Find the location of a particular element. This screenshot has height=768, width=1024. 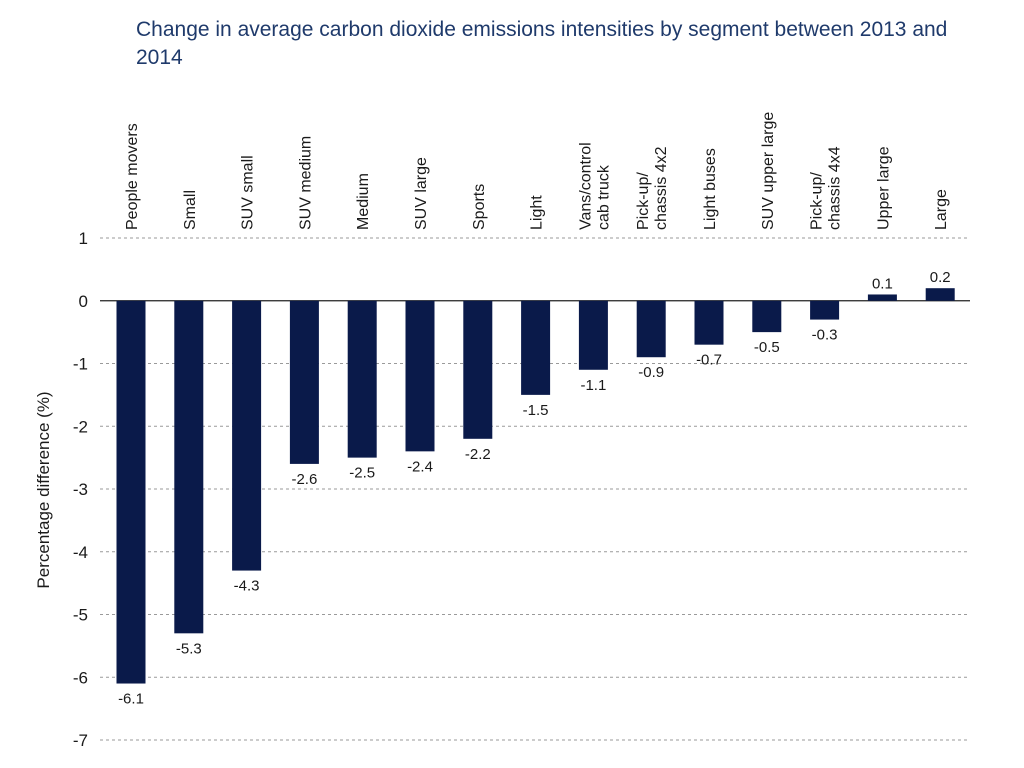

category-label: Large is located at coordinates (941, 209).